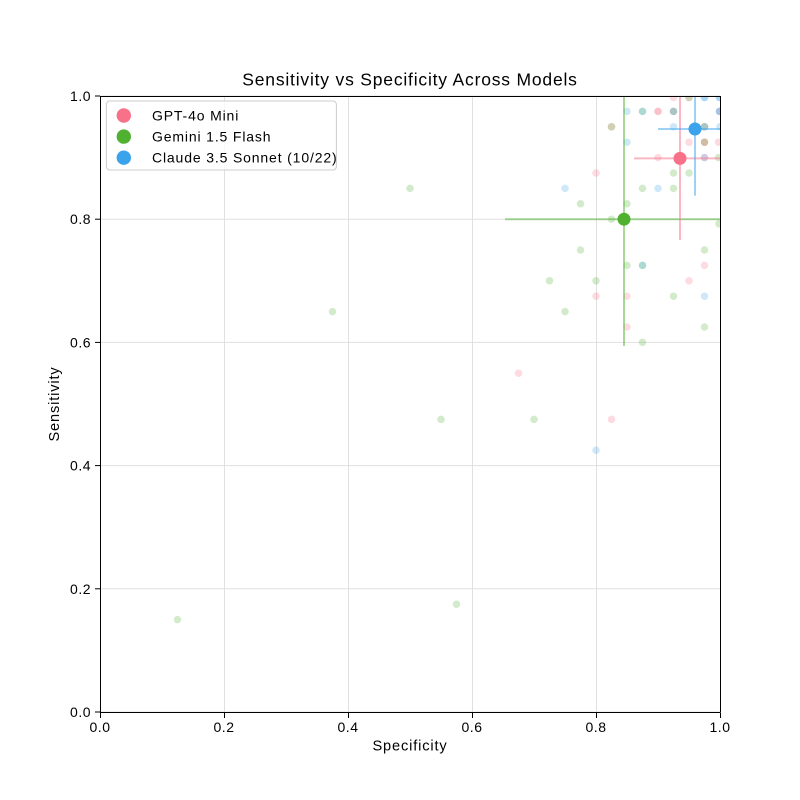 This screenshot has width=800, height=800. I want to click on svg-text:Sensitivity vs Specificity Acr: Sensitivity vs Specificity Across Models, so click(409, 80).